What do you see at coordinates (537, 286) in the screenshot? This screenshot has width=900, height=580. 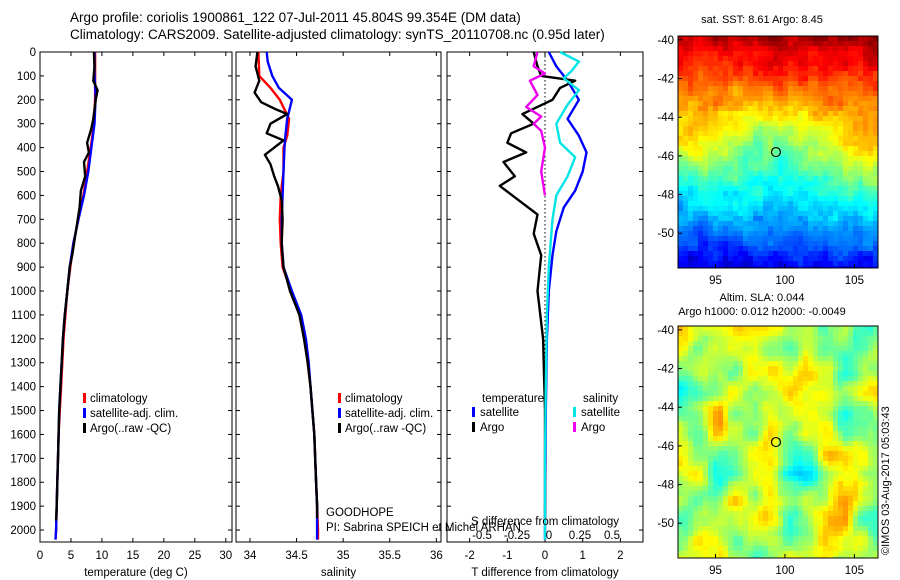 I see `series-temperature-argo` at bounding box center [537, 286].